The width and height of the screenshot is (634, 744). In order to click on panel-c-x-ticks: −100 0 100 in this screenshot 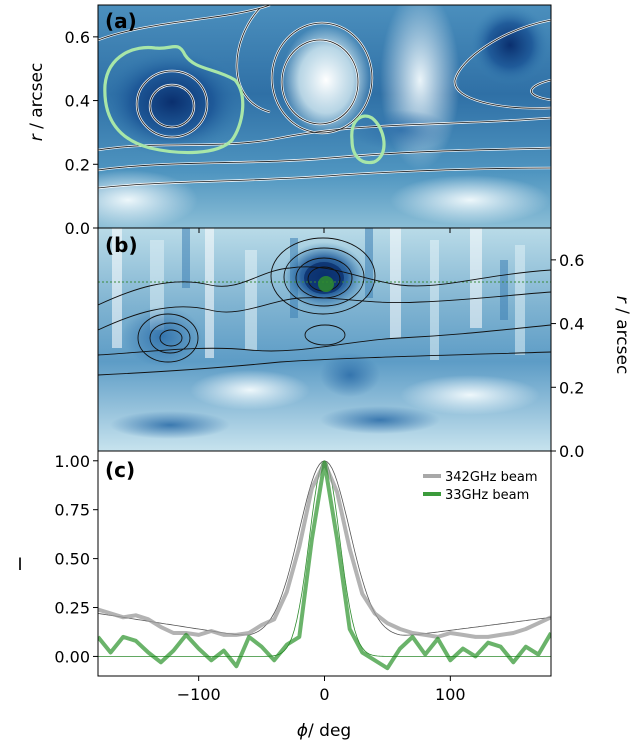, I will do `click(321, 690)`.